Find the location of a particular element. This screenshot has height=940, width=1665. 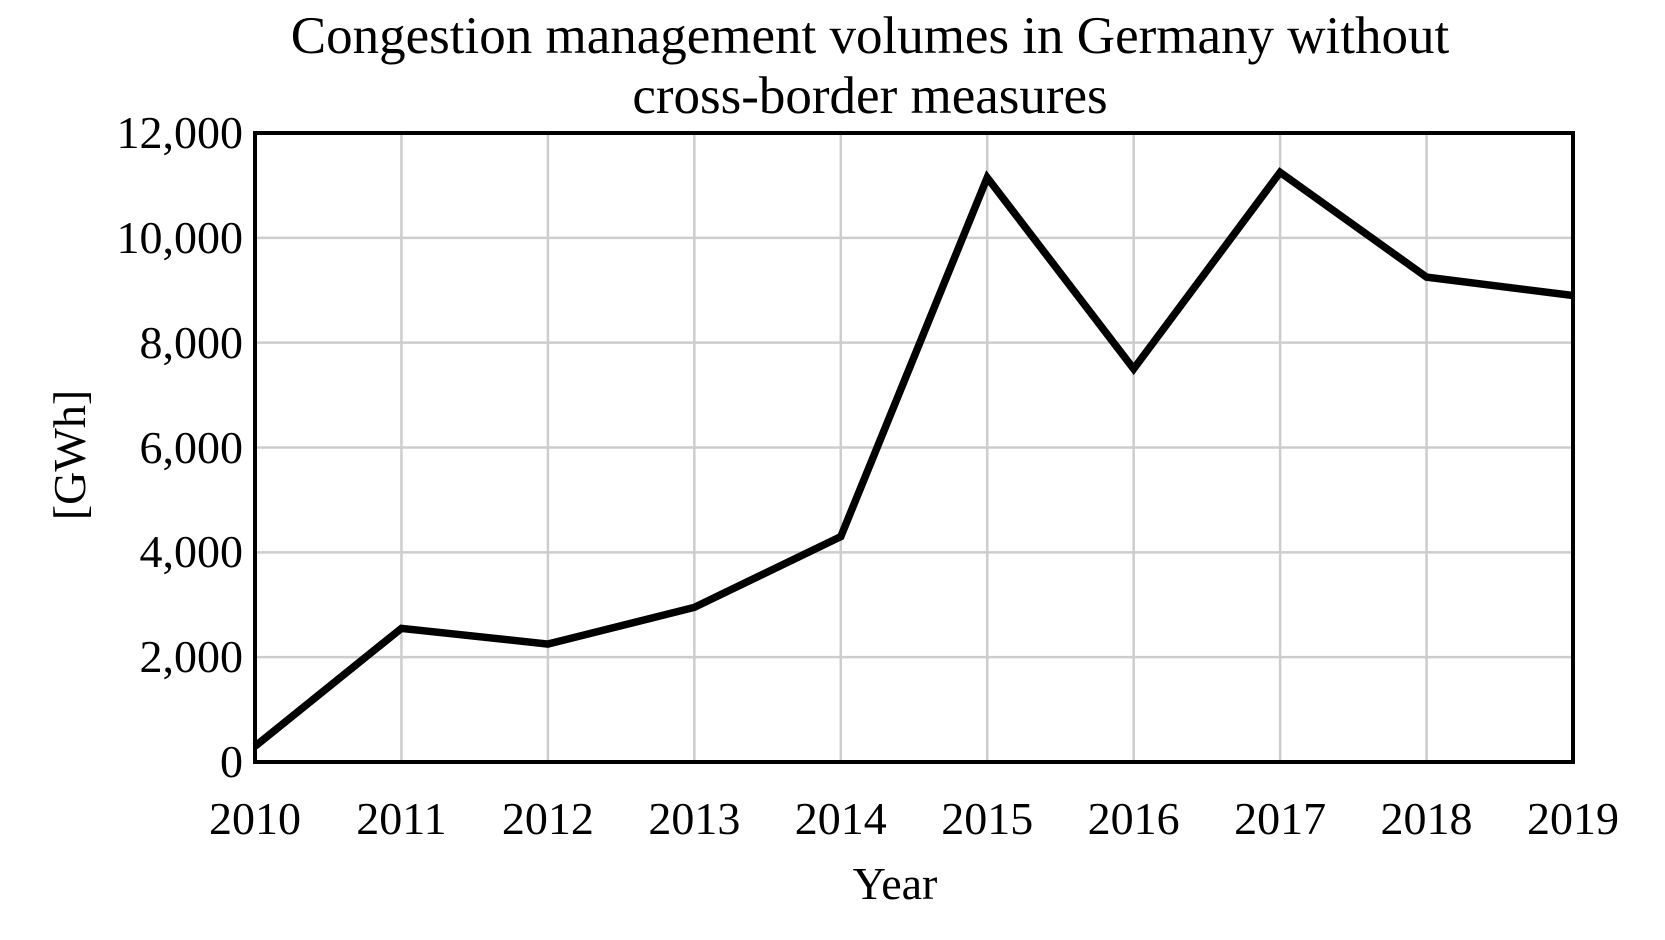

x-tick-label: 2013 is located at coordinates (694, 818).